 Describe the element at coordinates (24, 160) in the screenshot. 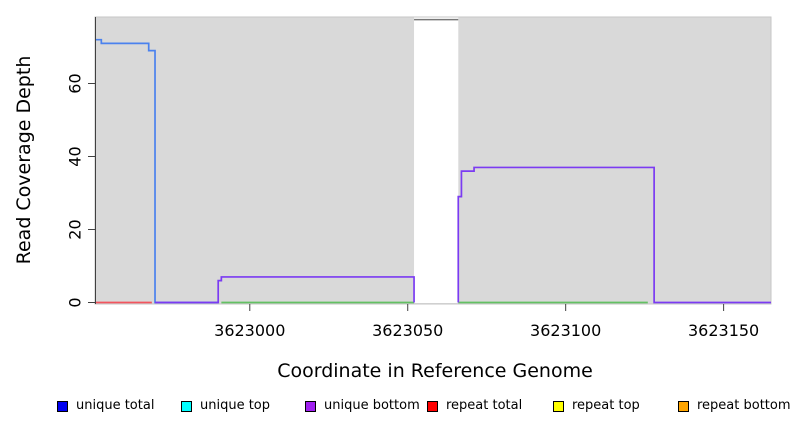

I see `y-axis-title: Read Coverage Depth` at that location.